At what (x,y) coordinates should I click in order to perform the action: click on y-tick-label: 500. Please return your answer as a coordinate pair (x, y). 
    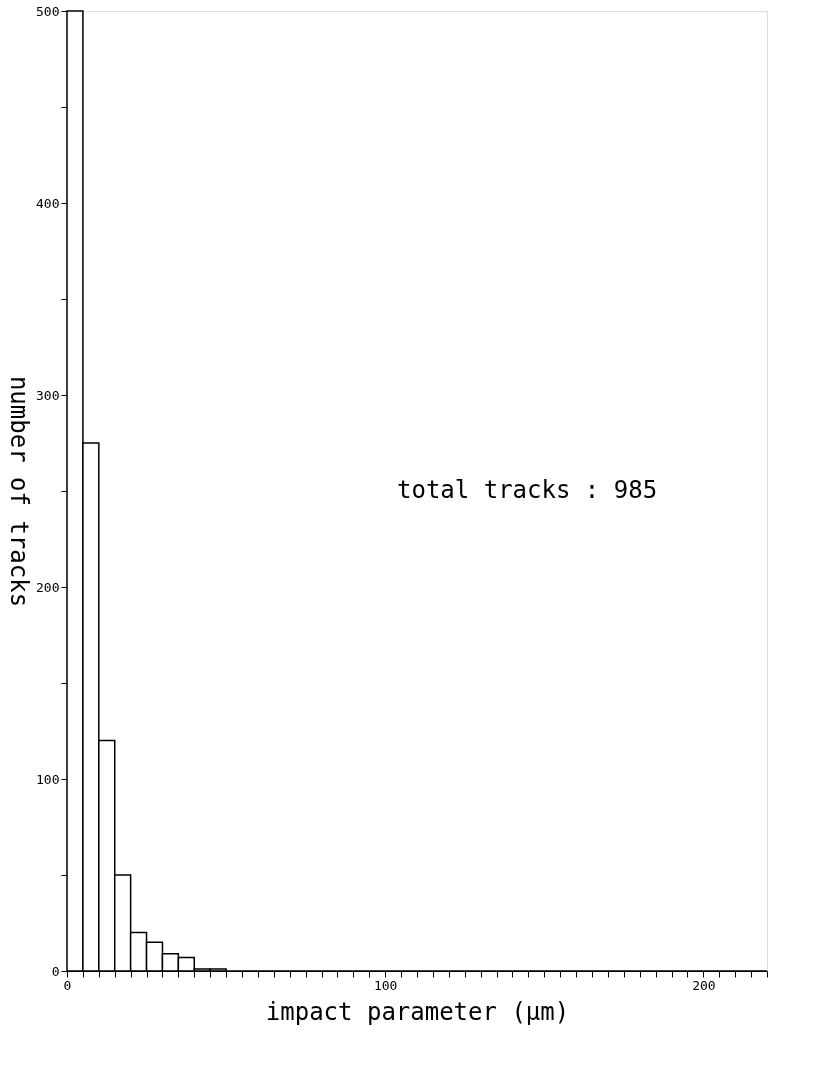
    Looking at the image, I should click on (48, 11).